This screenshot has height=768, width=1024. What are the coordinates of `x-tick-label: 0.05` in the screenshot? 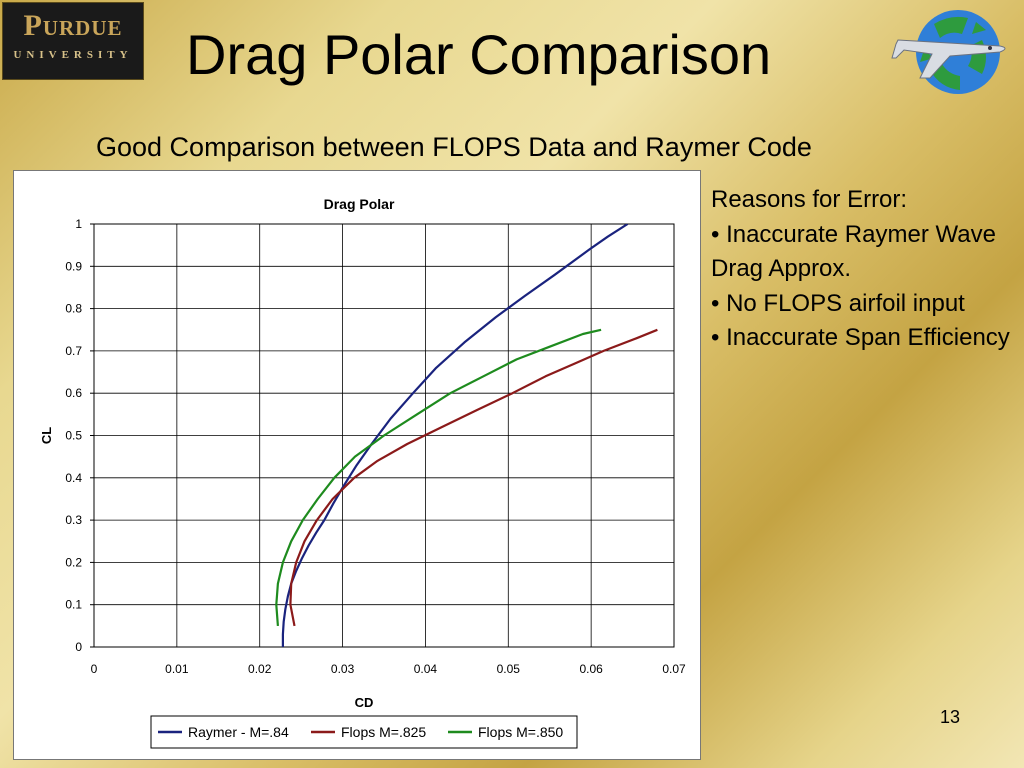 It's located at (509, 669).